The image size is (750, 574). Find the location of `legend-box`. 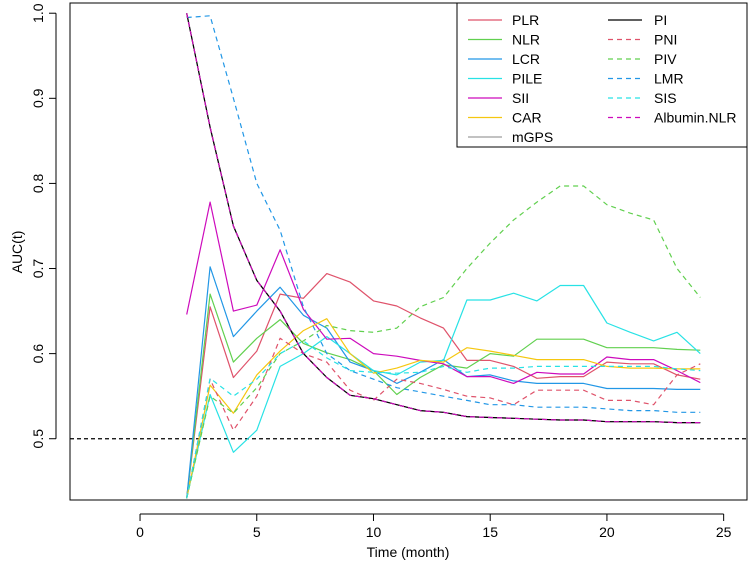

legend-box is located at coordinates (602, 75).